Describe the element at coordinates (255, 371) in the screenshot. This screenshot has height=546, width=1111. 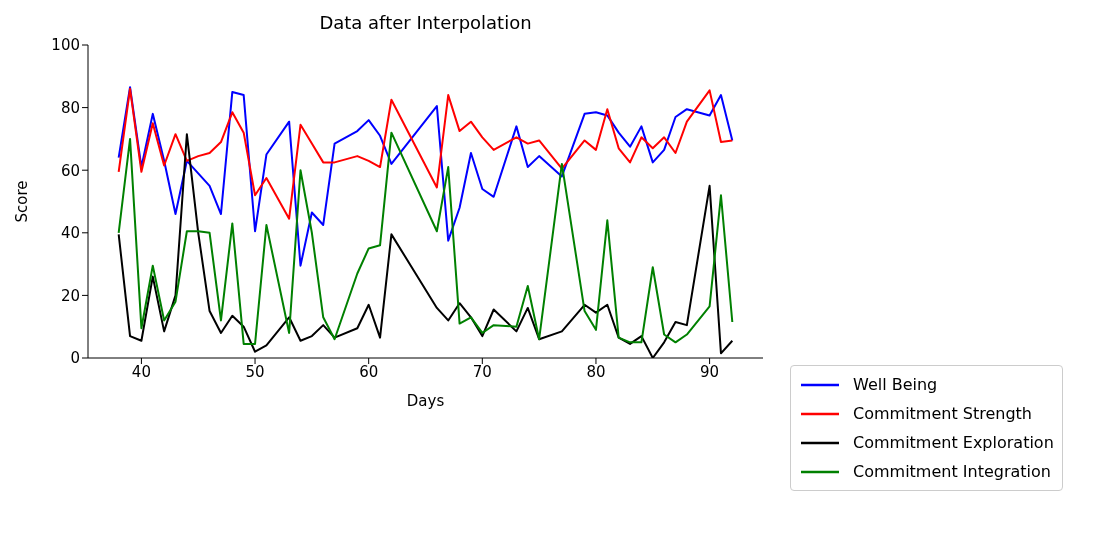
I see `x-tick-label: 50` at that location.